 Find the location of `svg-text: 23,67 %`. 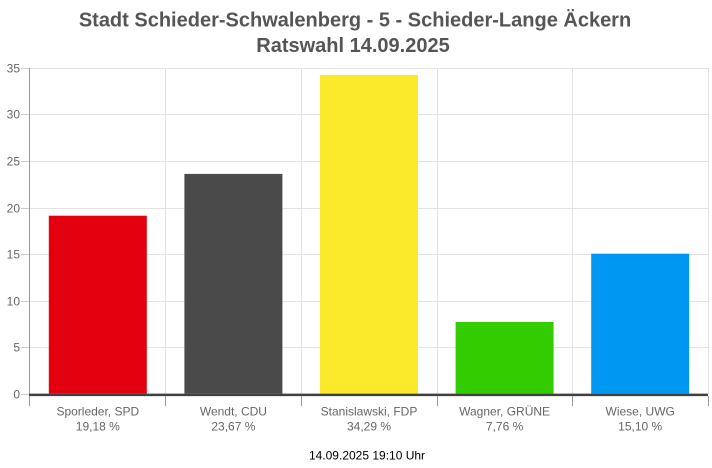

svg-text: 23,67 % is located at coordinates (233, 427).